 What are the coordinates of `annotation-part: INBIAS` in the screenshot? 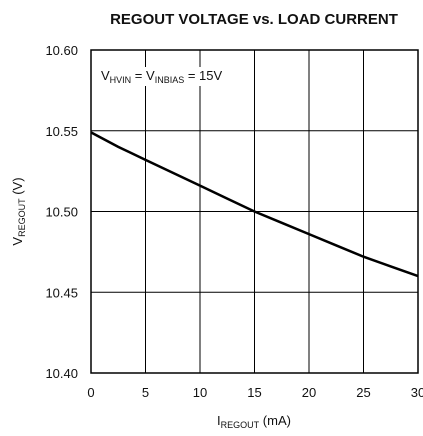 It's located at (170, 80).